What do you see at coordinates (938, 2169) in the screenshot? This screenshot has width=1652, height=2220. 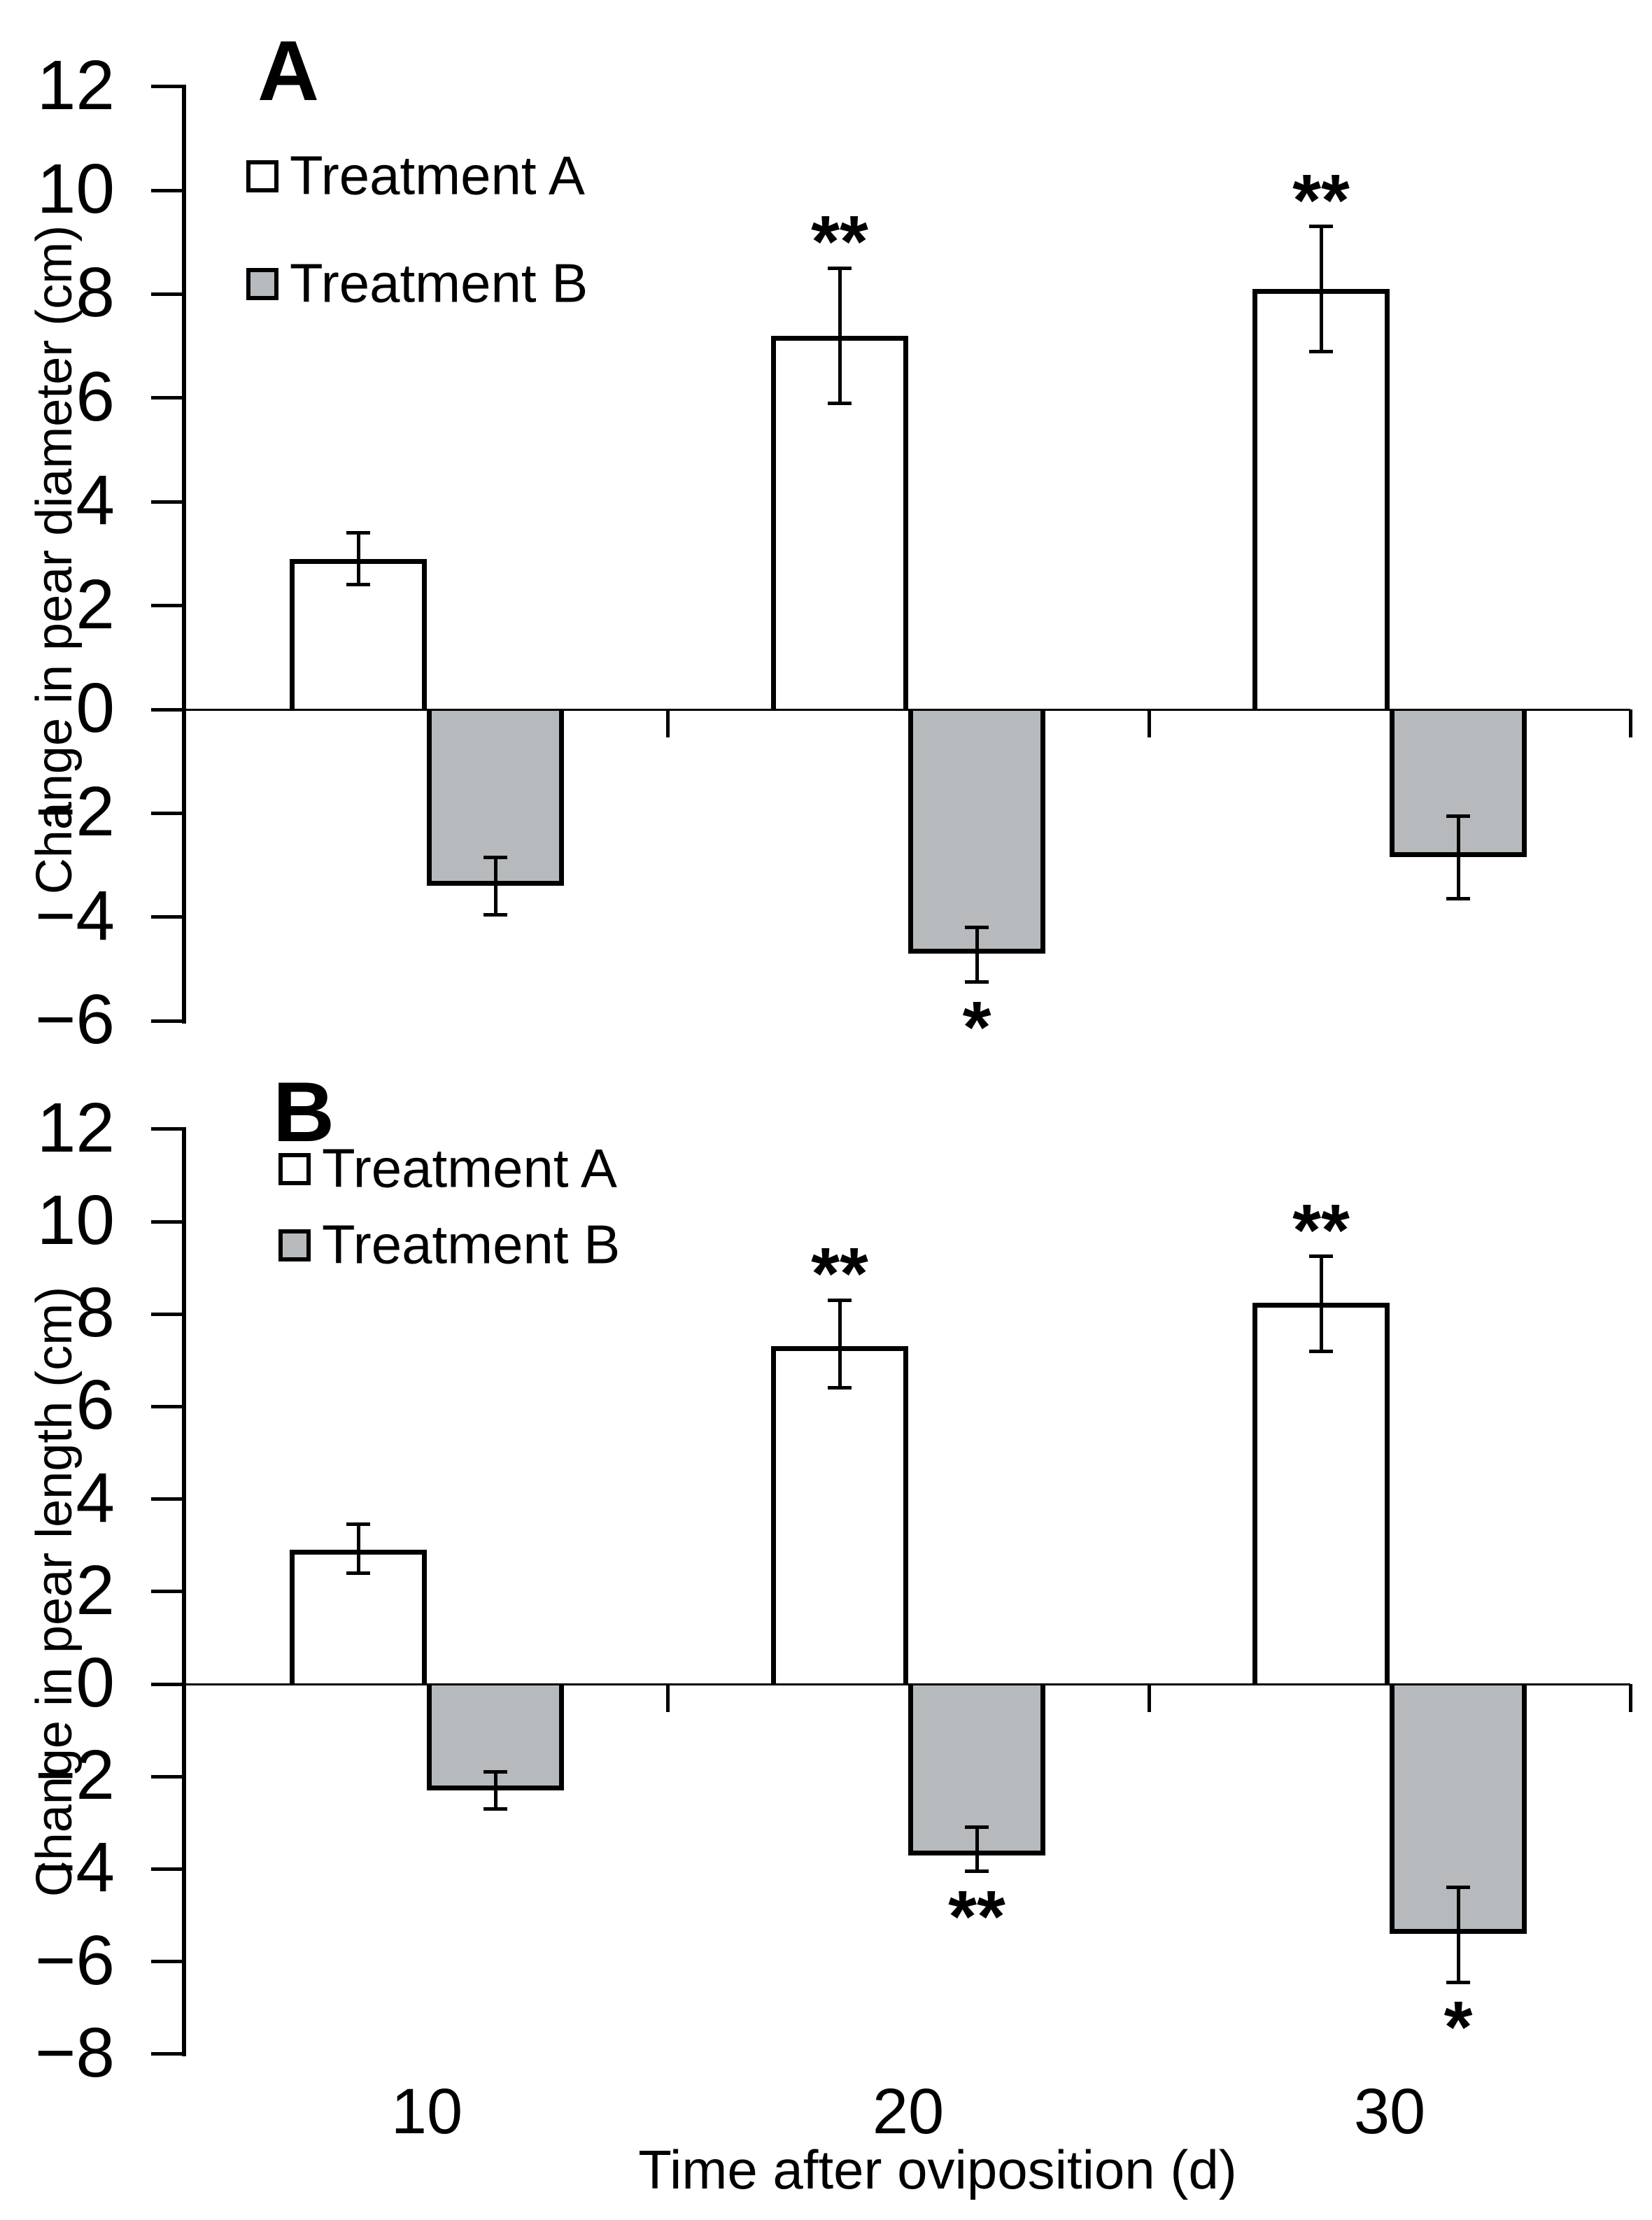 I see `x-axis-title: Time after oviposition (d)` at bounding box center [938, 2169].